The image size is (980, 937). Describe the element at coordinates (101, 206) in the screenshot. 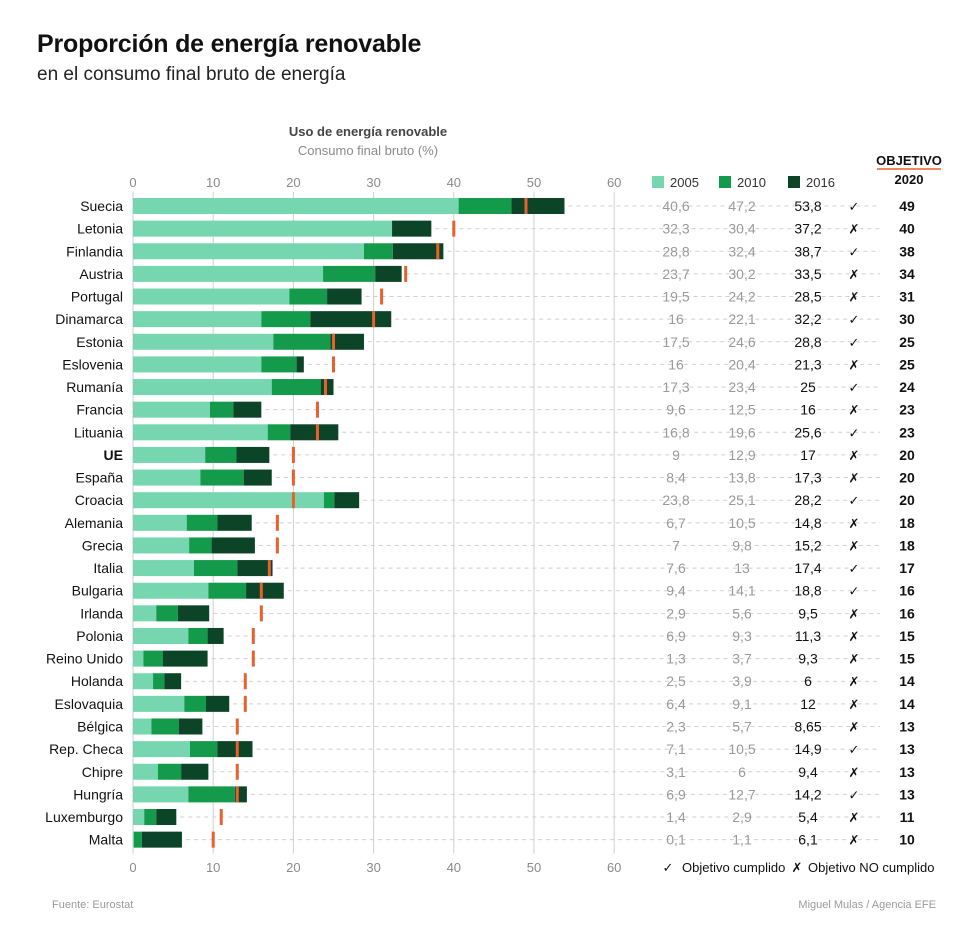

I see `country-label: Suecia` at that location.